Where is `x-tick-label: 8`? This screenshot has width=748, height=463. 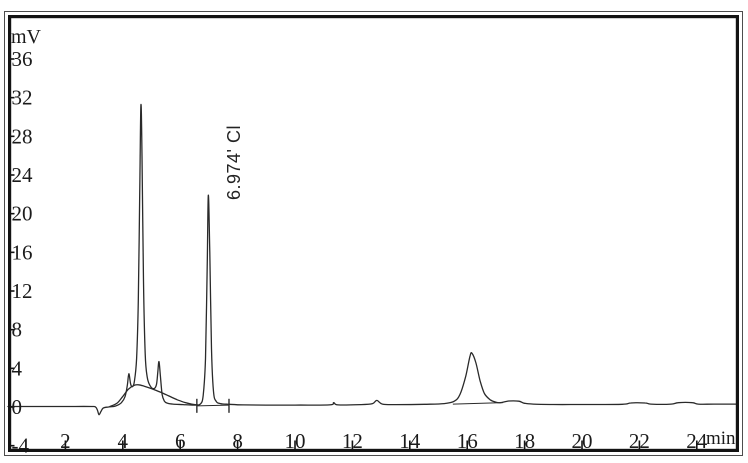 x-tick-label: 8 is located at coordinates (237, 441).